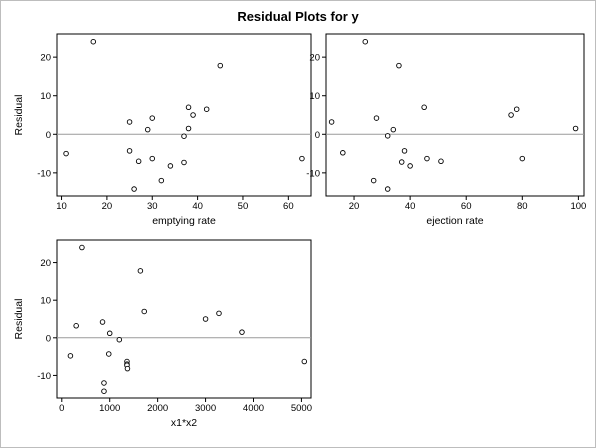 The image size is (596, 448). Describe the element at coordinates (109, 408) in the screenshot. I see `panel-3-x-tick-label: 1000` at that location.